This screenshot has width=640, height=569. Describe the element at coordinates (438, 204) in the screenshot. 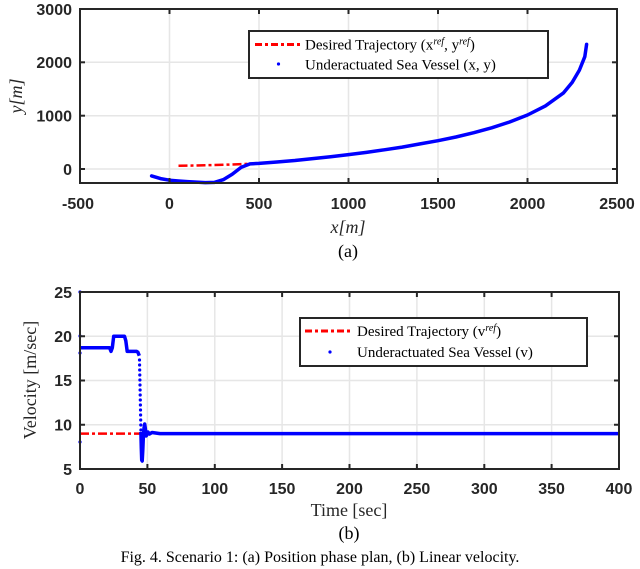

I see `xtick-label: 1500` at that location.